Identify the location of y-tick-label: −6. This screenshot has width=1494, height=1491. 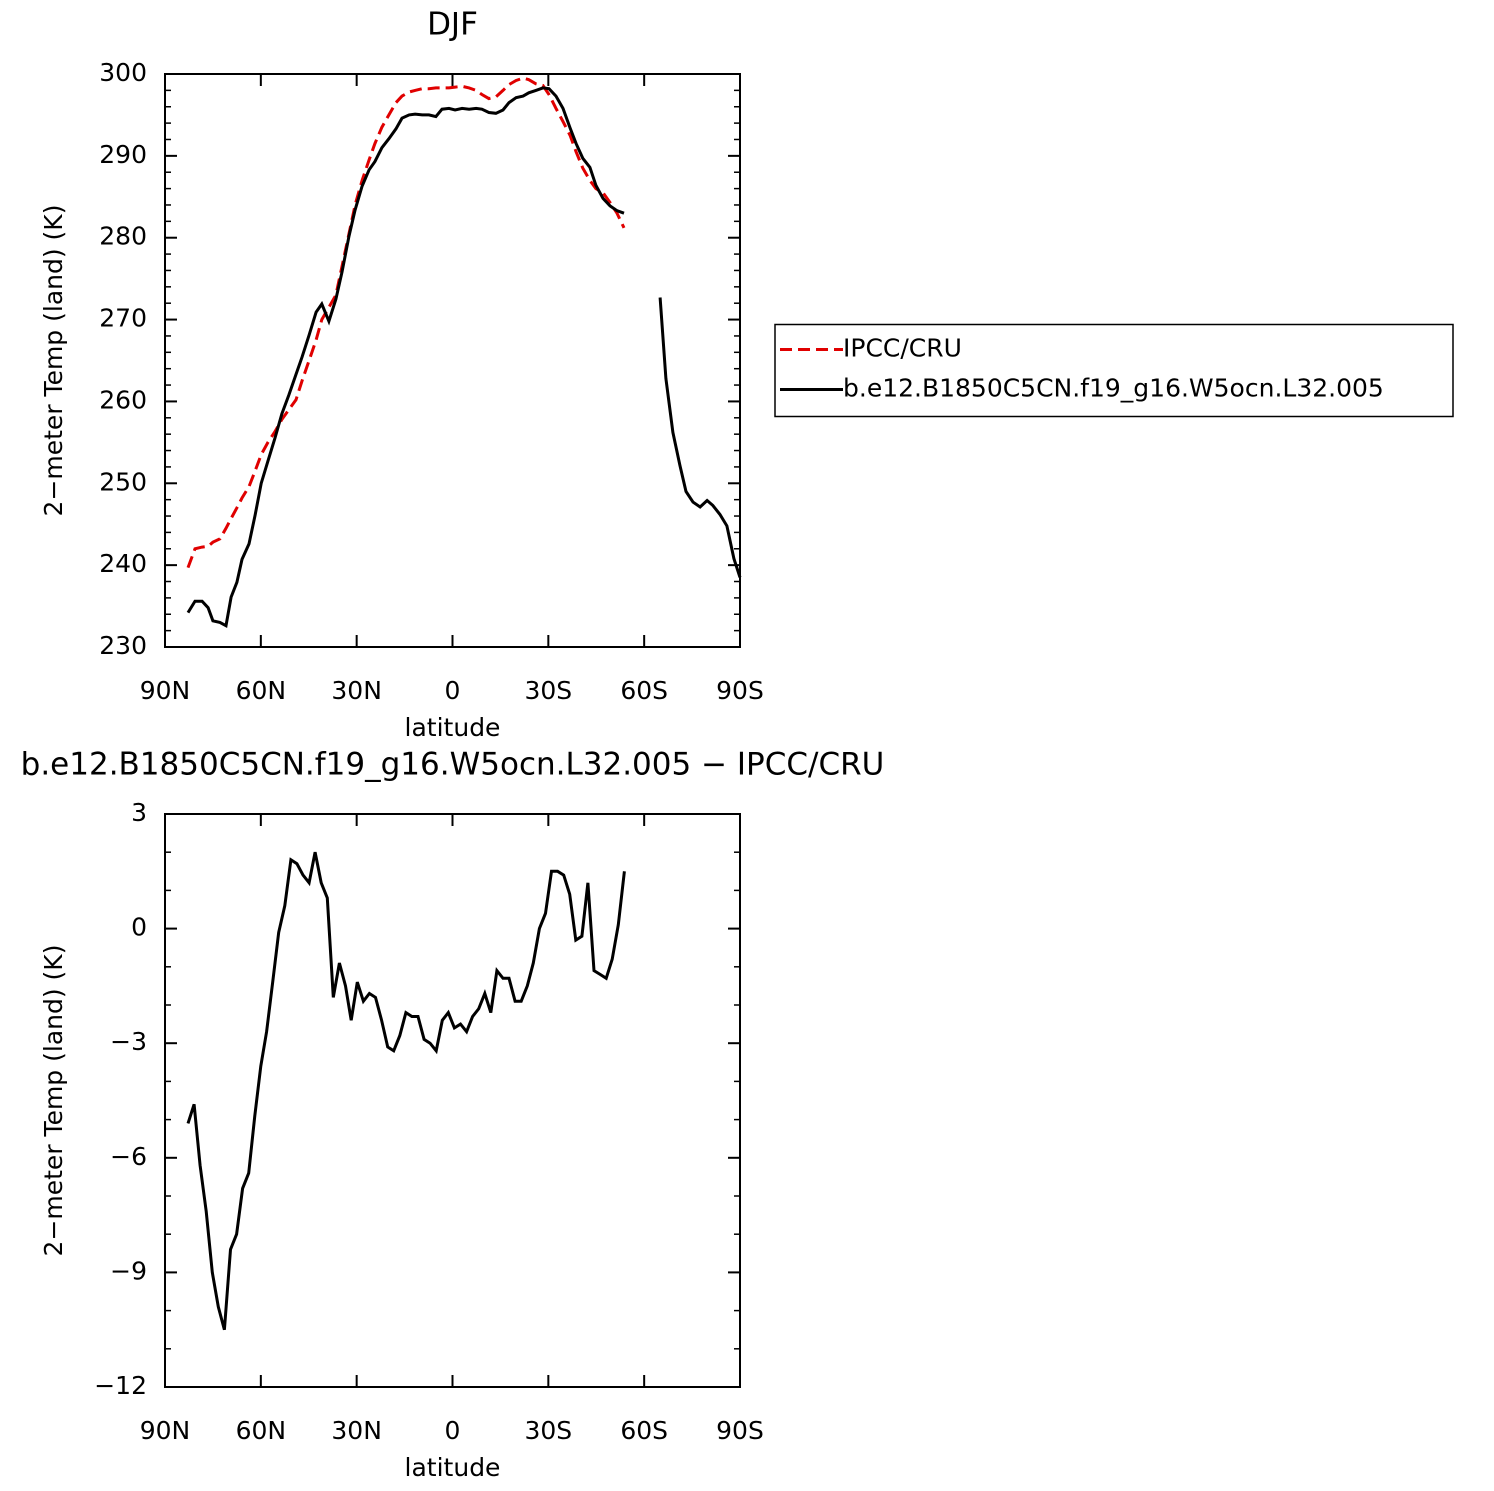
(128, 1156).